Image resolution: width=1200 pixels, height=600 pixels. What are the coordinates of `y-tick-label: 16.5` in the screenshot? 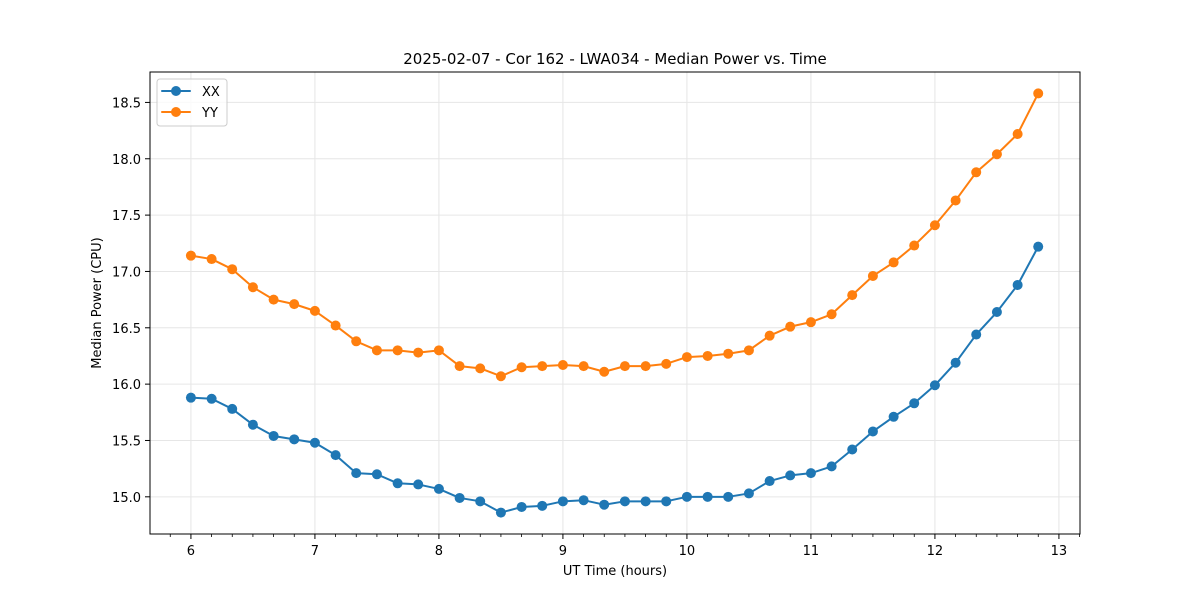 It's located at (126, 329).